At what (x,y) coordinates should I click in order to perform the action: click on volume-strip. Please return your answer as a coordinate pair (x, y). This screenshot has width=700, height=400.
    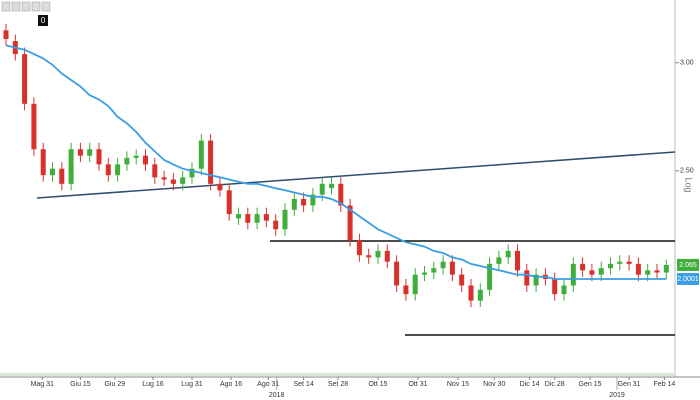
    Looking at the image, I should click on (337, 374).